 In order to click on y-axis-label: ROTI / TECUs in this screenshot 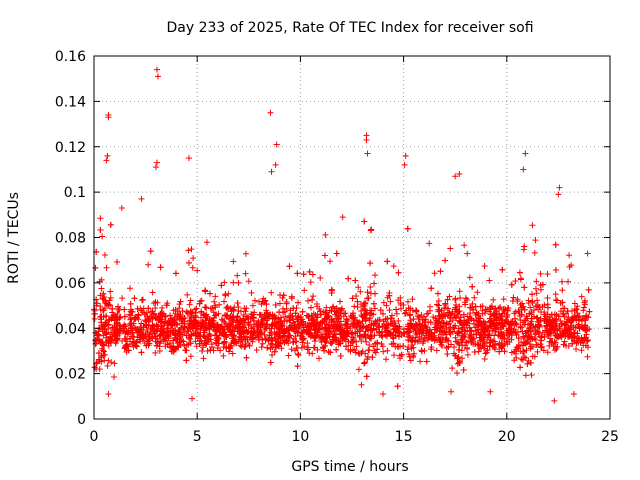, I will do `click(14, 238)`.